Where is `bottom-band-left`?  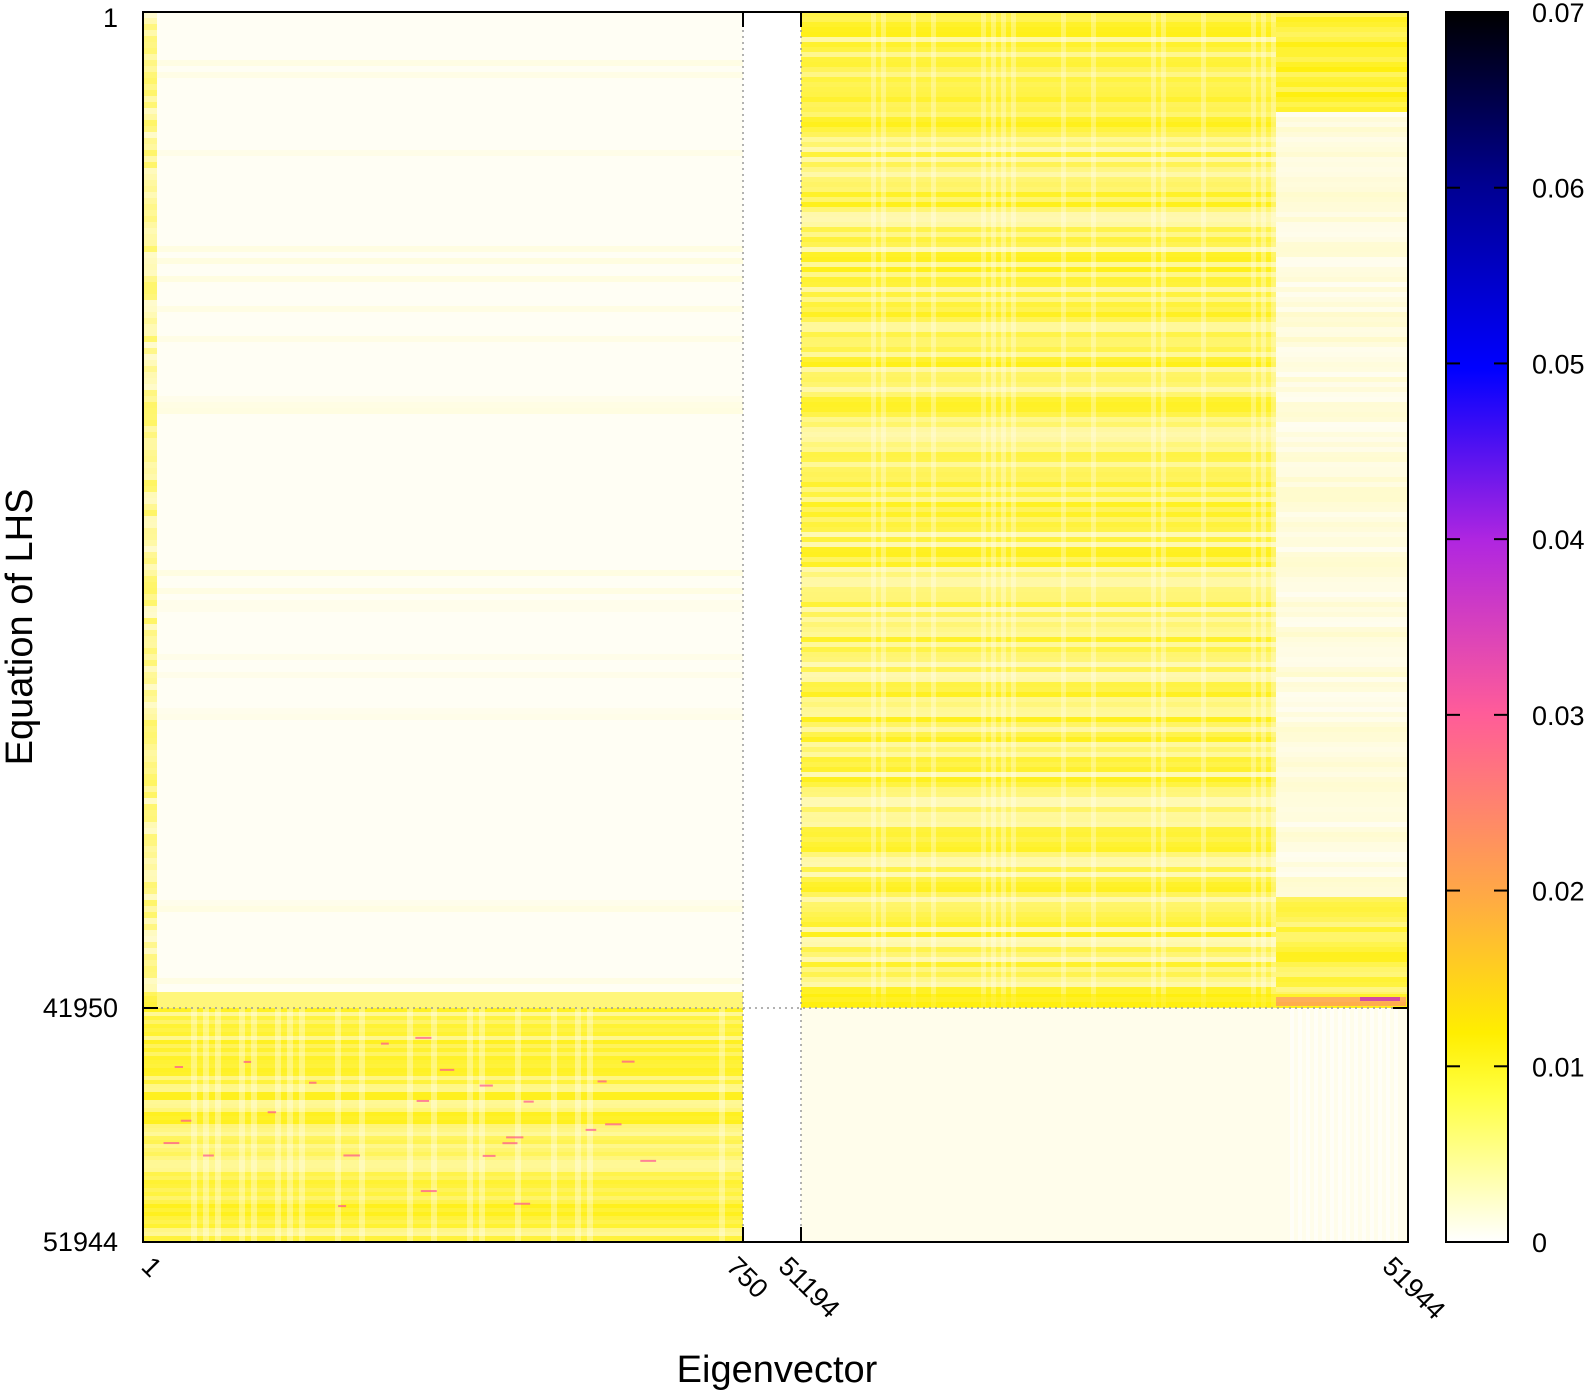 bottom-band-left is located at coordinates (443, 1000).